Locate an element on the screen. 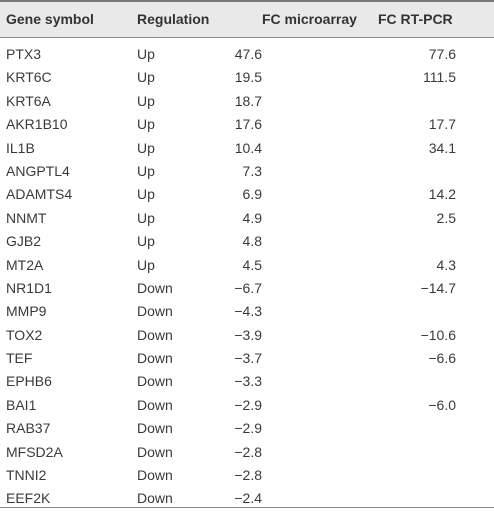 This screenshot has width=494, height=514. cell-fc-rtpcr: 17.7 is located at coordinates (442, 124).